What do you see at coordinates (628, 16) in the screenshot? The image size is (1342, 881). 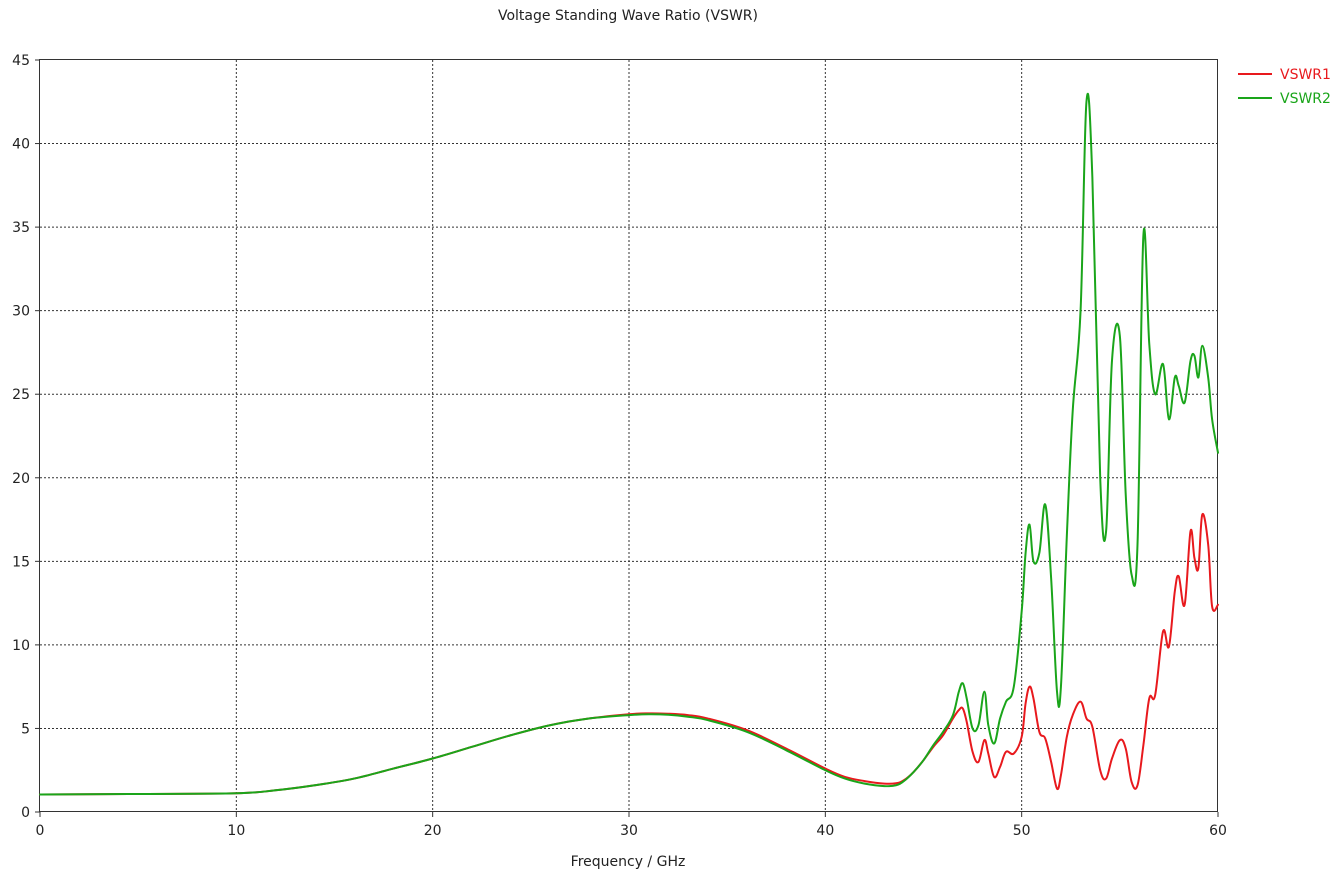 I see `chart-title: Voltage Standing Wave Ratio (VSWR)` at bounding box center [628, 16].